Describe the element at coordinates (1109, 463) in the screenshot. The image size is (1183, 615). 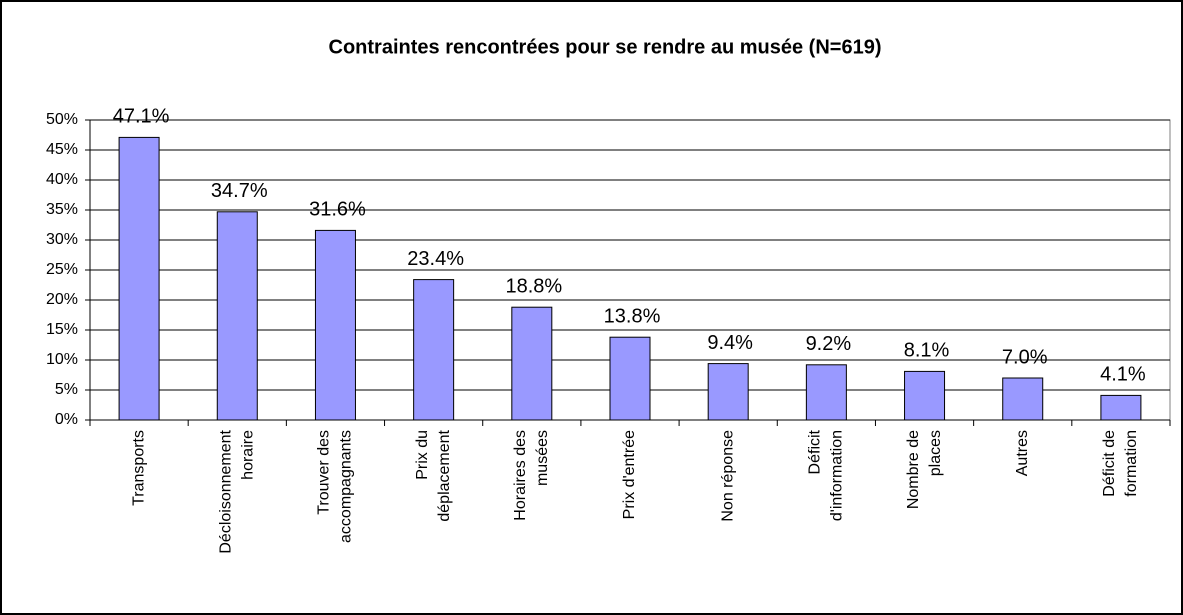
I see `x-tick-label: Déficit de` at that location.